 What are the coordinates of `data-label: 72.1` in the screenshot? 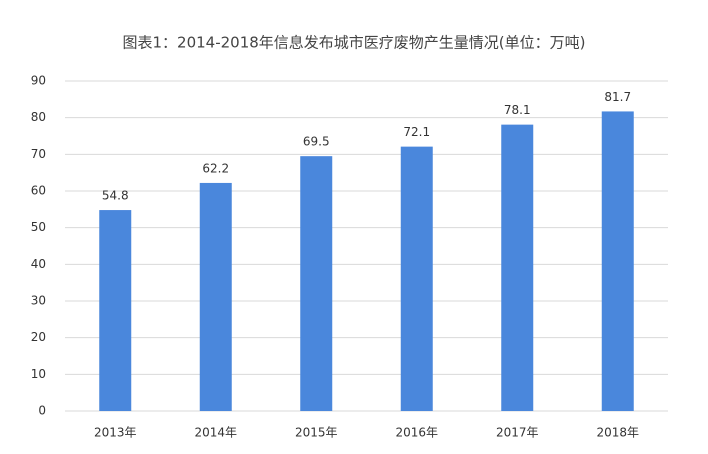 It's located at (416, 132).